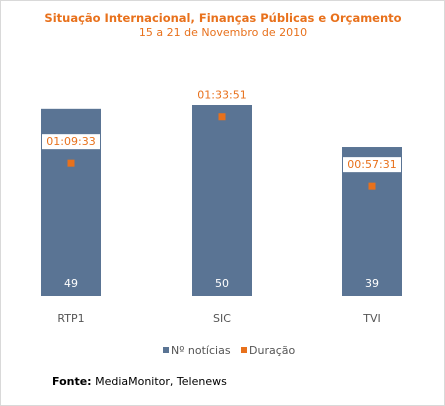  What do you see at coordinates (222, 283) in the screenshot?
I see `bar-value-label: 50` at bounding box center [222, 283].